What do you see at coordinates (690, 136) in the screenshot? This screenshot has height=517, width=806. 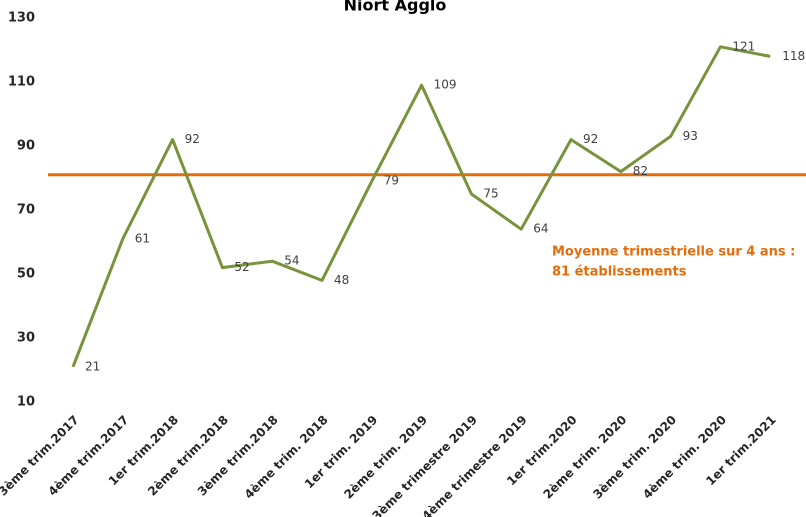 I see `data-label: 93` at bounding box center [690, 136].